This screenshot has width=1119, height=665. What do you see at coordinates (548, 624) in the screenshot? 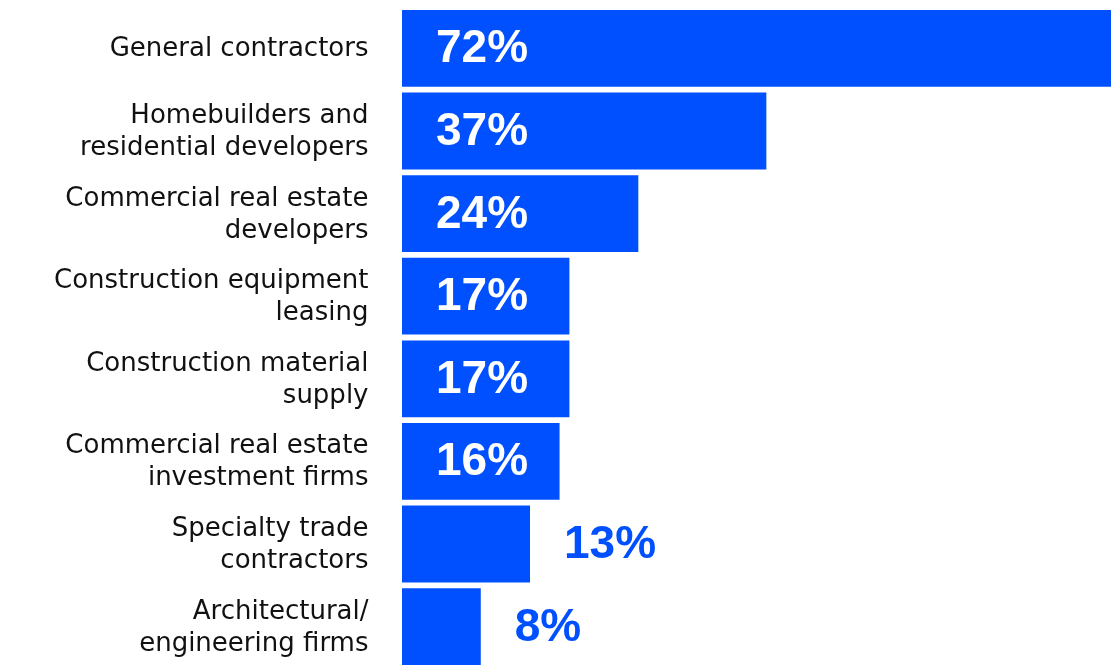
I see `data-label: 8%` at bounding box center [548, 624].